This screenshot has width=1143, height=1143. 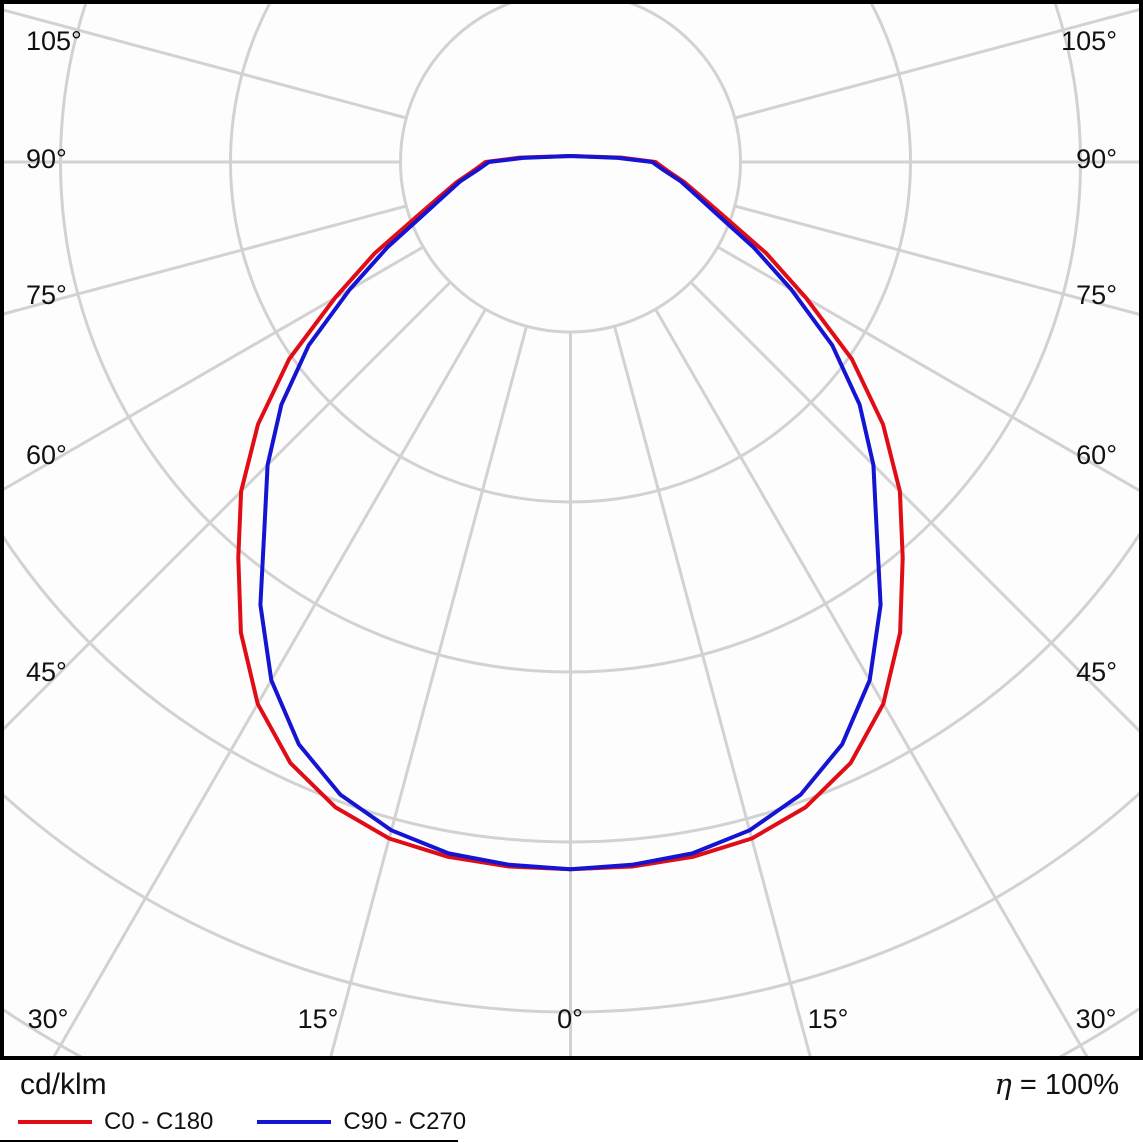 What do you see at coordinates (229, 1141) in the screenshot?
I see `legend-underline` at bounding box center [229, 1141].